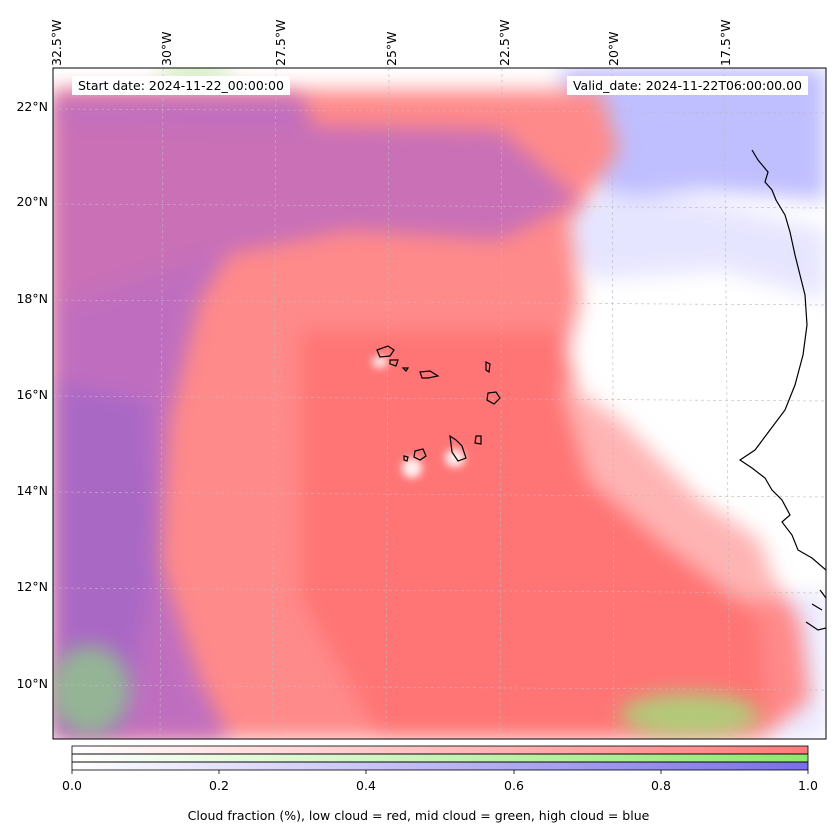 This screenshot has width=837, height=836. I want to click on colorbar-tick-0-6: 0.6, so click(514, 785).